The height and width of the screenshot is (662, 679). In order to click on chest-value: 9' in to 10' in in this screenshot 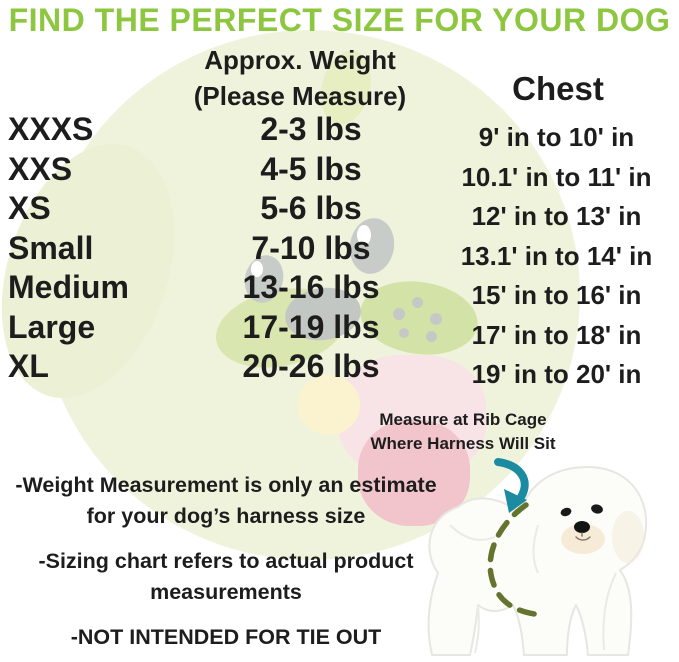, I will do `click(556, 137)`.